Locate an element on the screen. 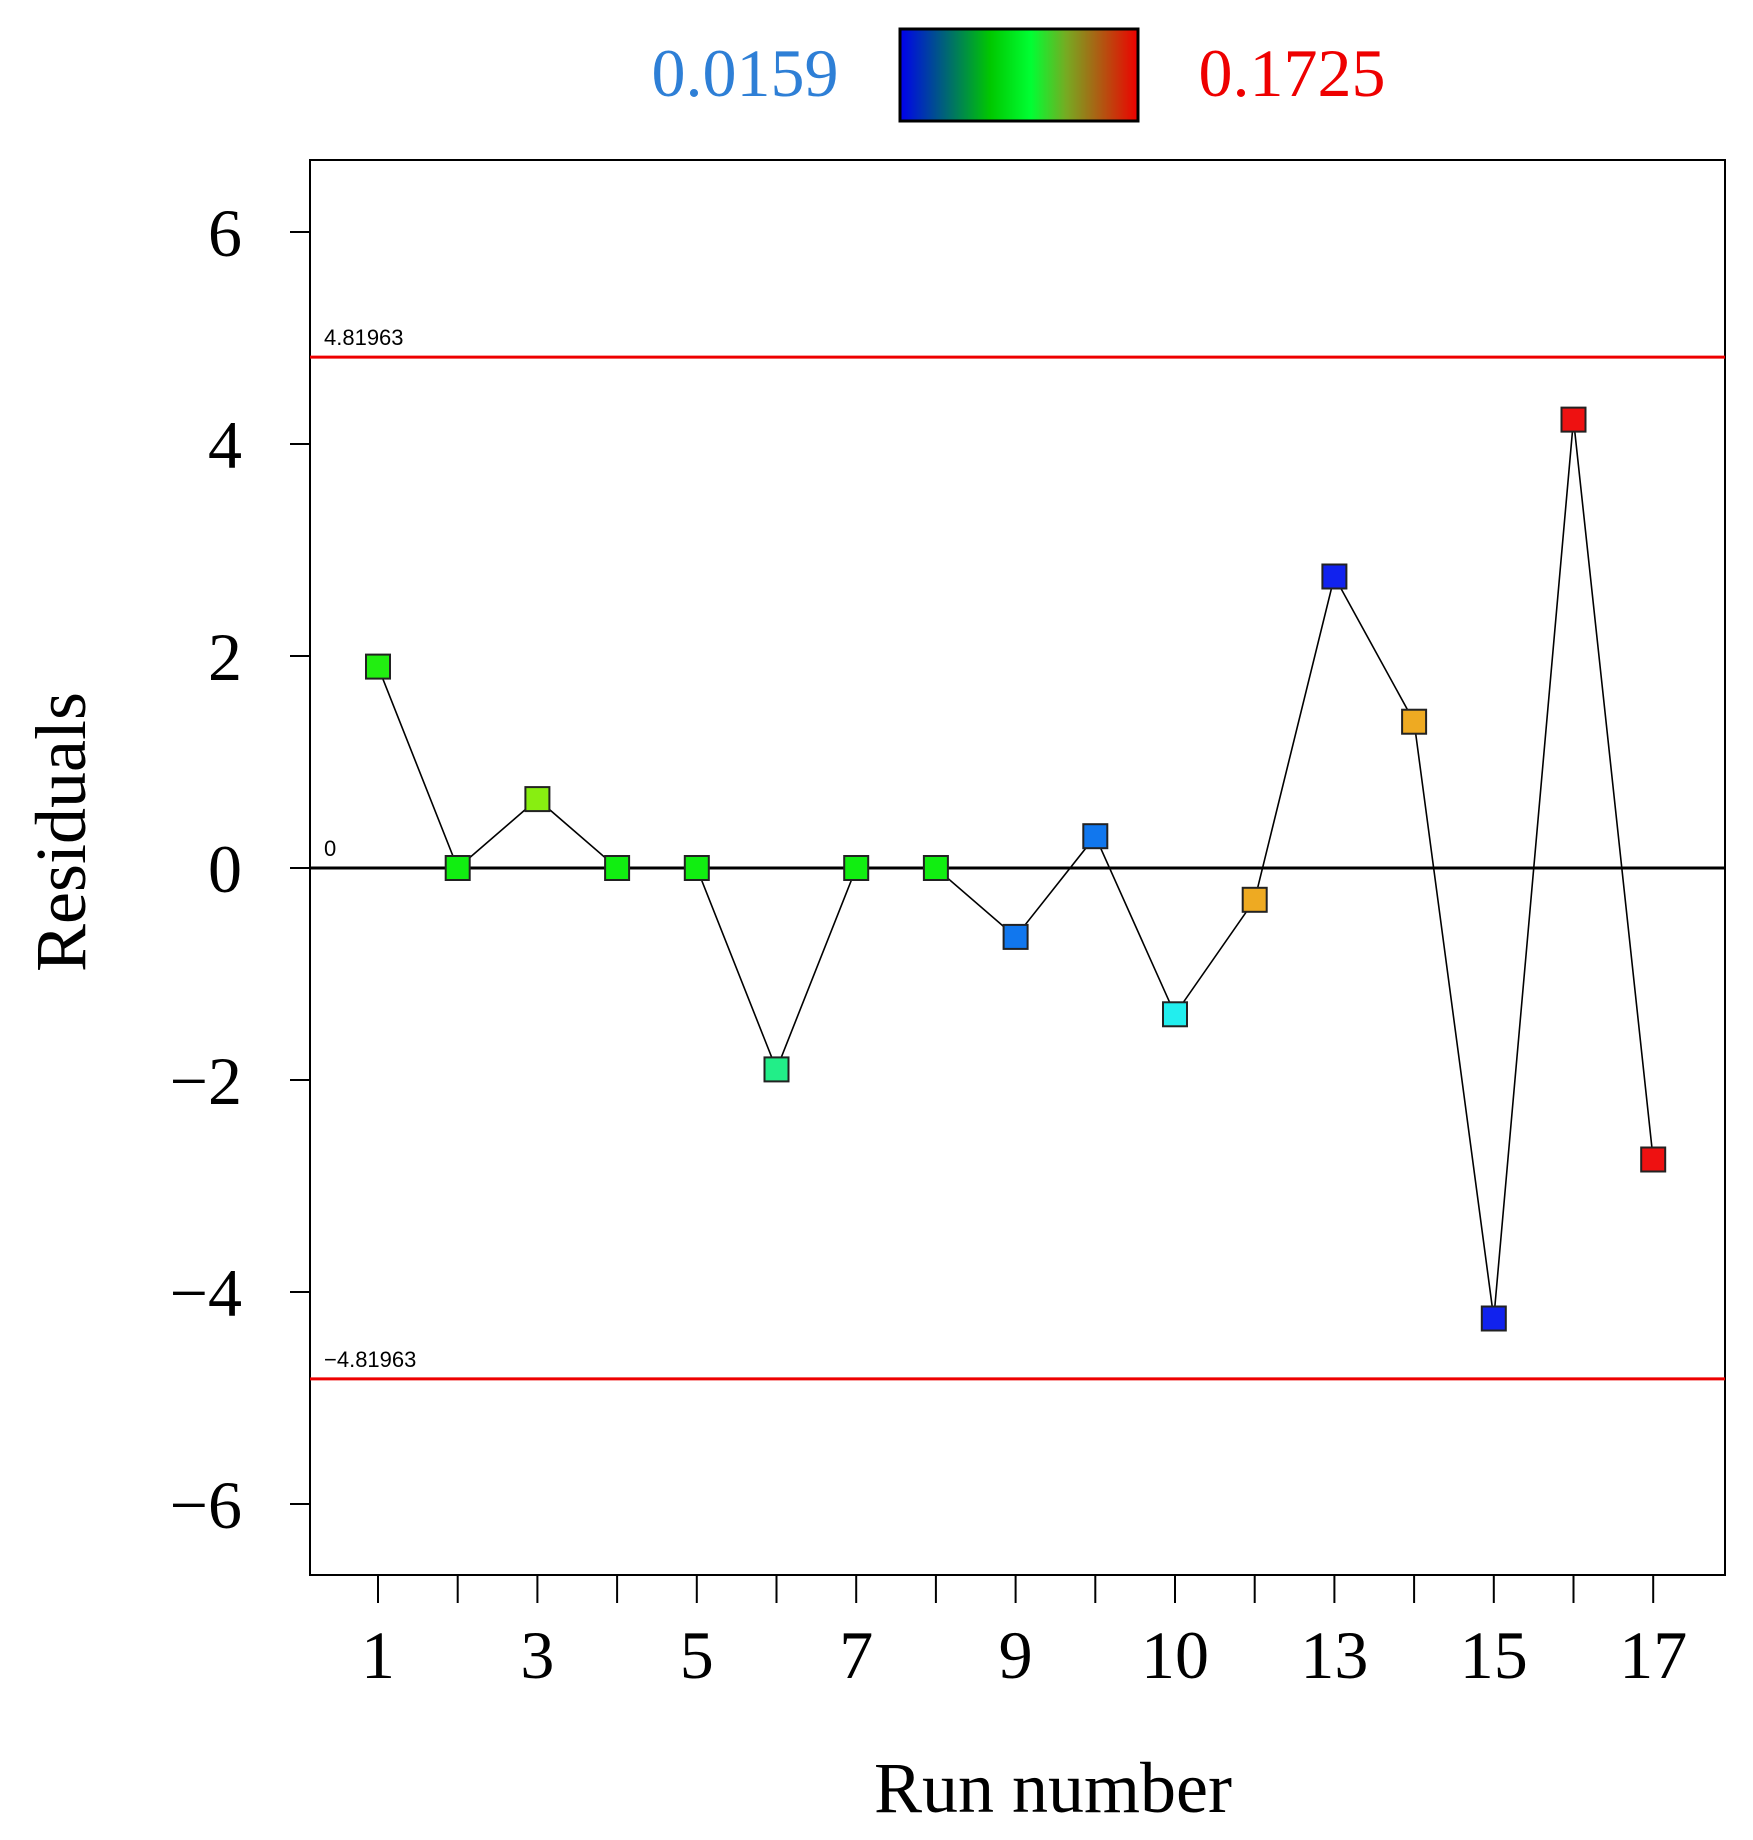  y-tick-label: 2 is located at coordinates (225, 657).